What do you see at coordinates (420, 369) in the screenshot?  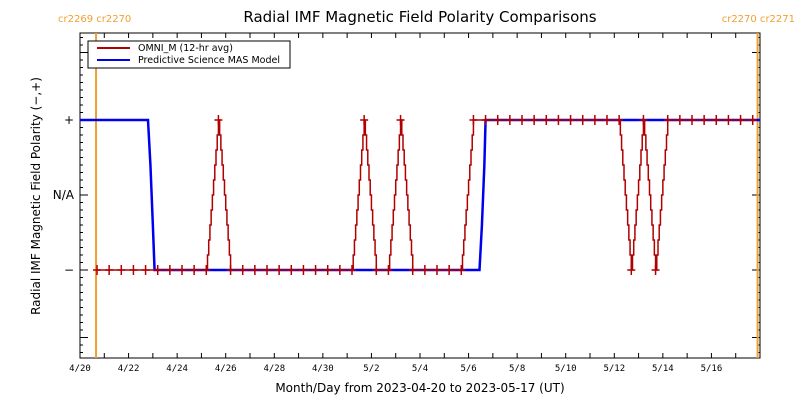 I see `x-tick-label: 5/4` at bounding box center [420, 369].